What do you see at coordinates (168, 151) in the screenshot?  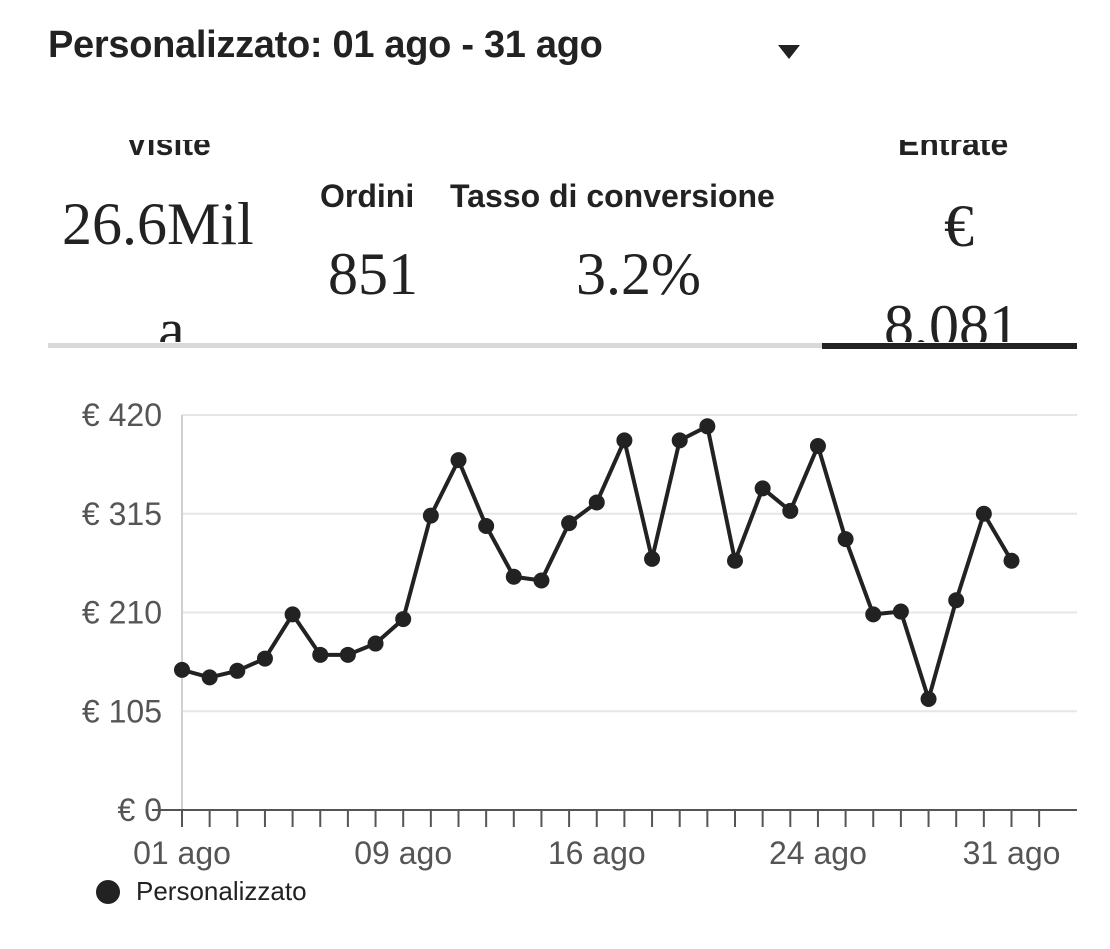 I see `metric-label-visits: Visite` at bounding box center [168, 151].